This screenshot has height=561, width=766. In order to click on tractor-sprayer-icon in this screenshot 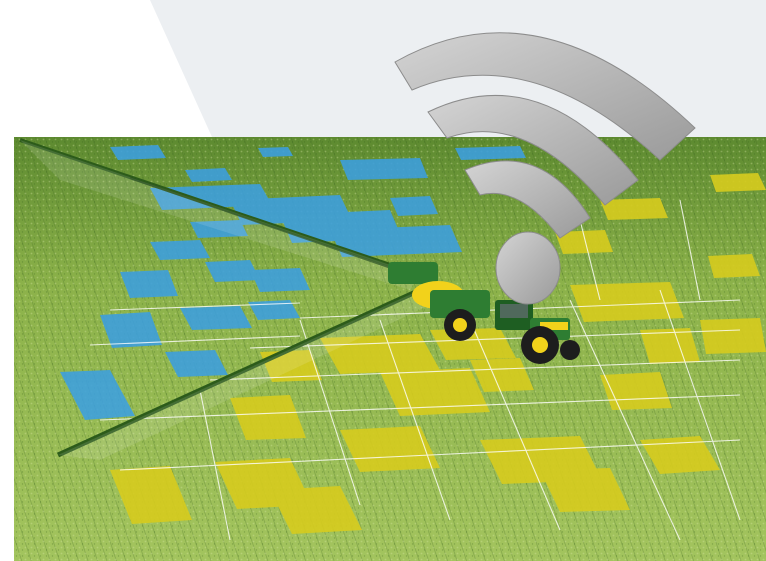, I will do `click(484, 313)`.